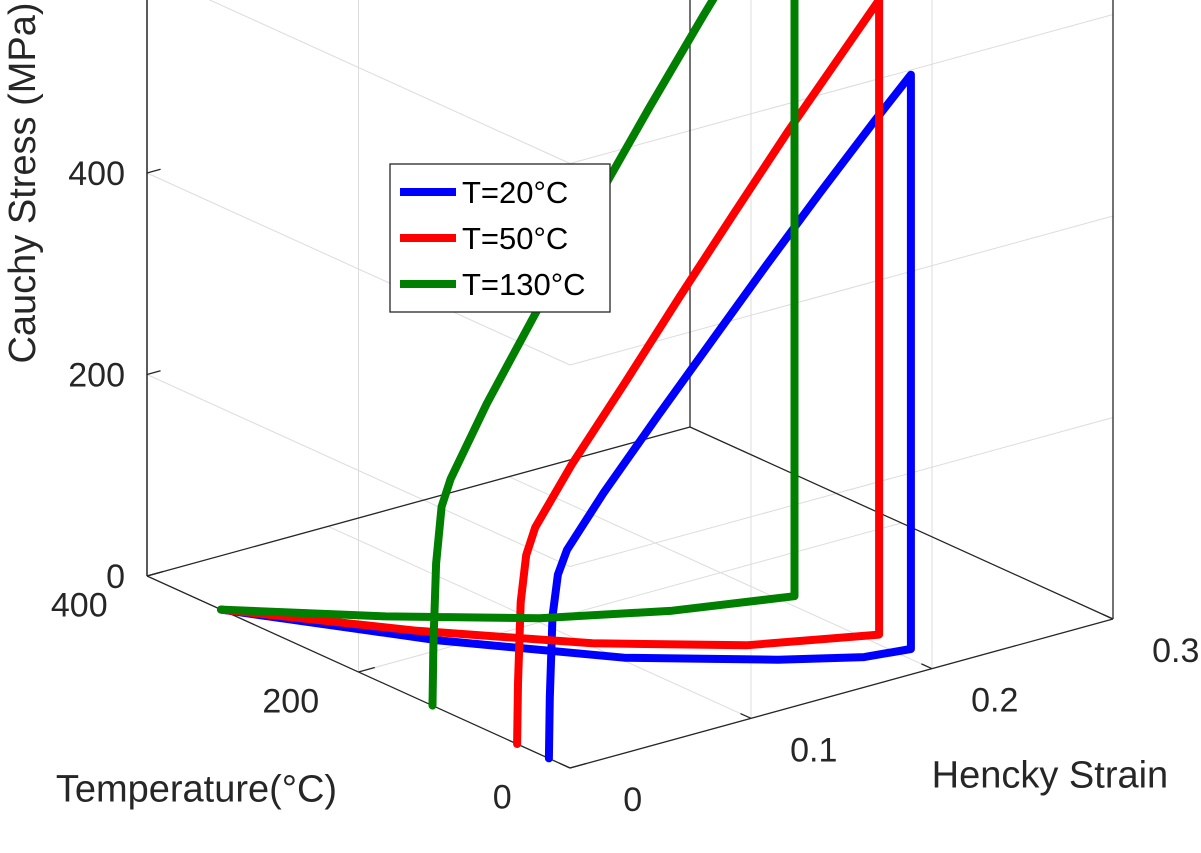 This screenshot has height=853, width=1201. Describe the element at coordinates (813, 750) in the screenshot. I see `x-tick-label: 0.1` at that location.